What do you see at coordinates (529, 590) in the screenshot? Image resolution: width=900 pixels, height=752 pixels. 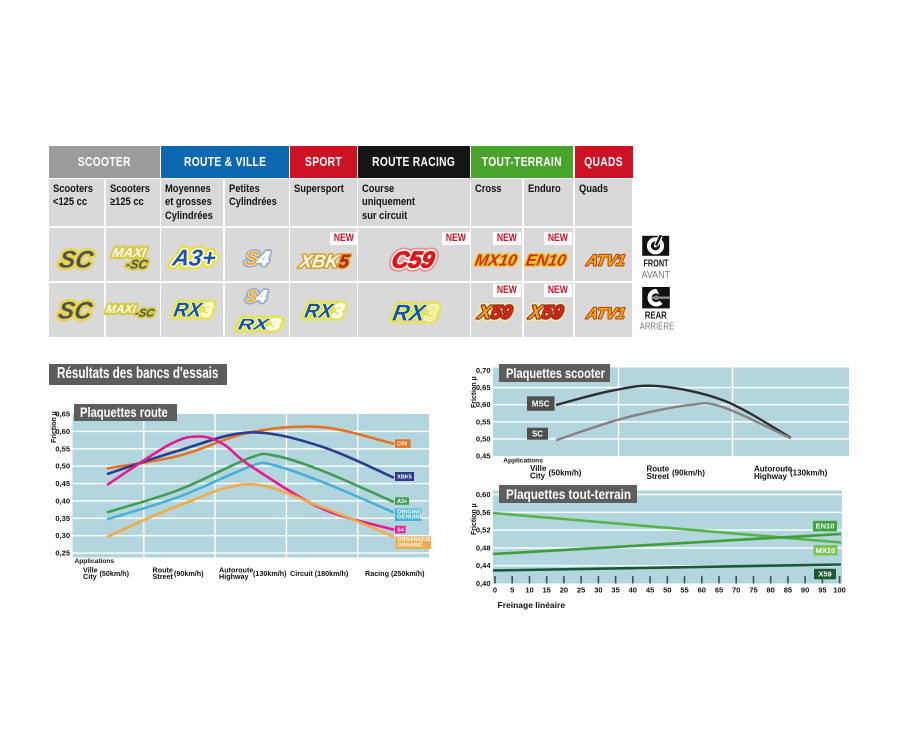 I see `svg-text: 10` at bounding box center [529, 590].